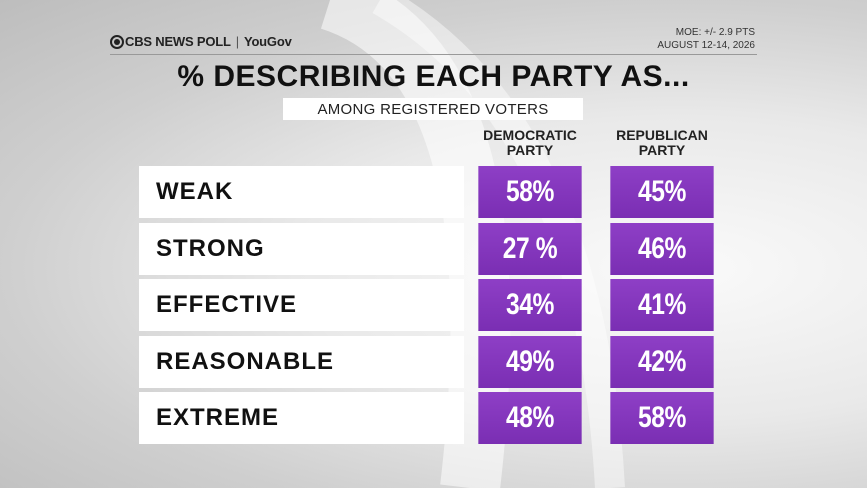  What do you see at coordinates (530, 305) in the screenshot?
I see `democratic-value-effective: 34%` at bounding box center [530, 305].